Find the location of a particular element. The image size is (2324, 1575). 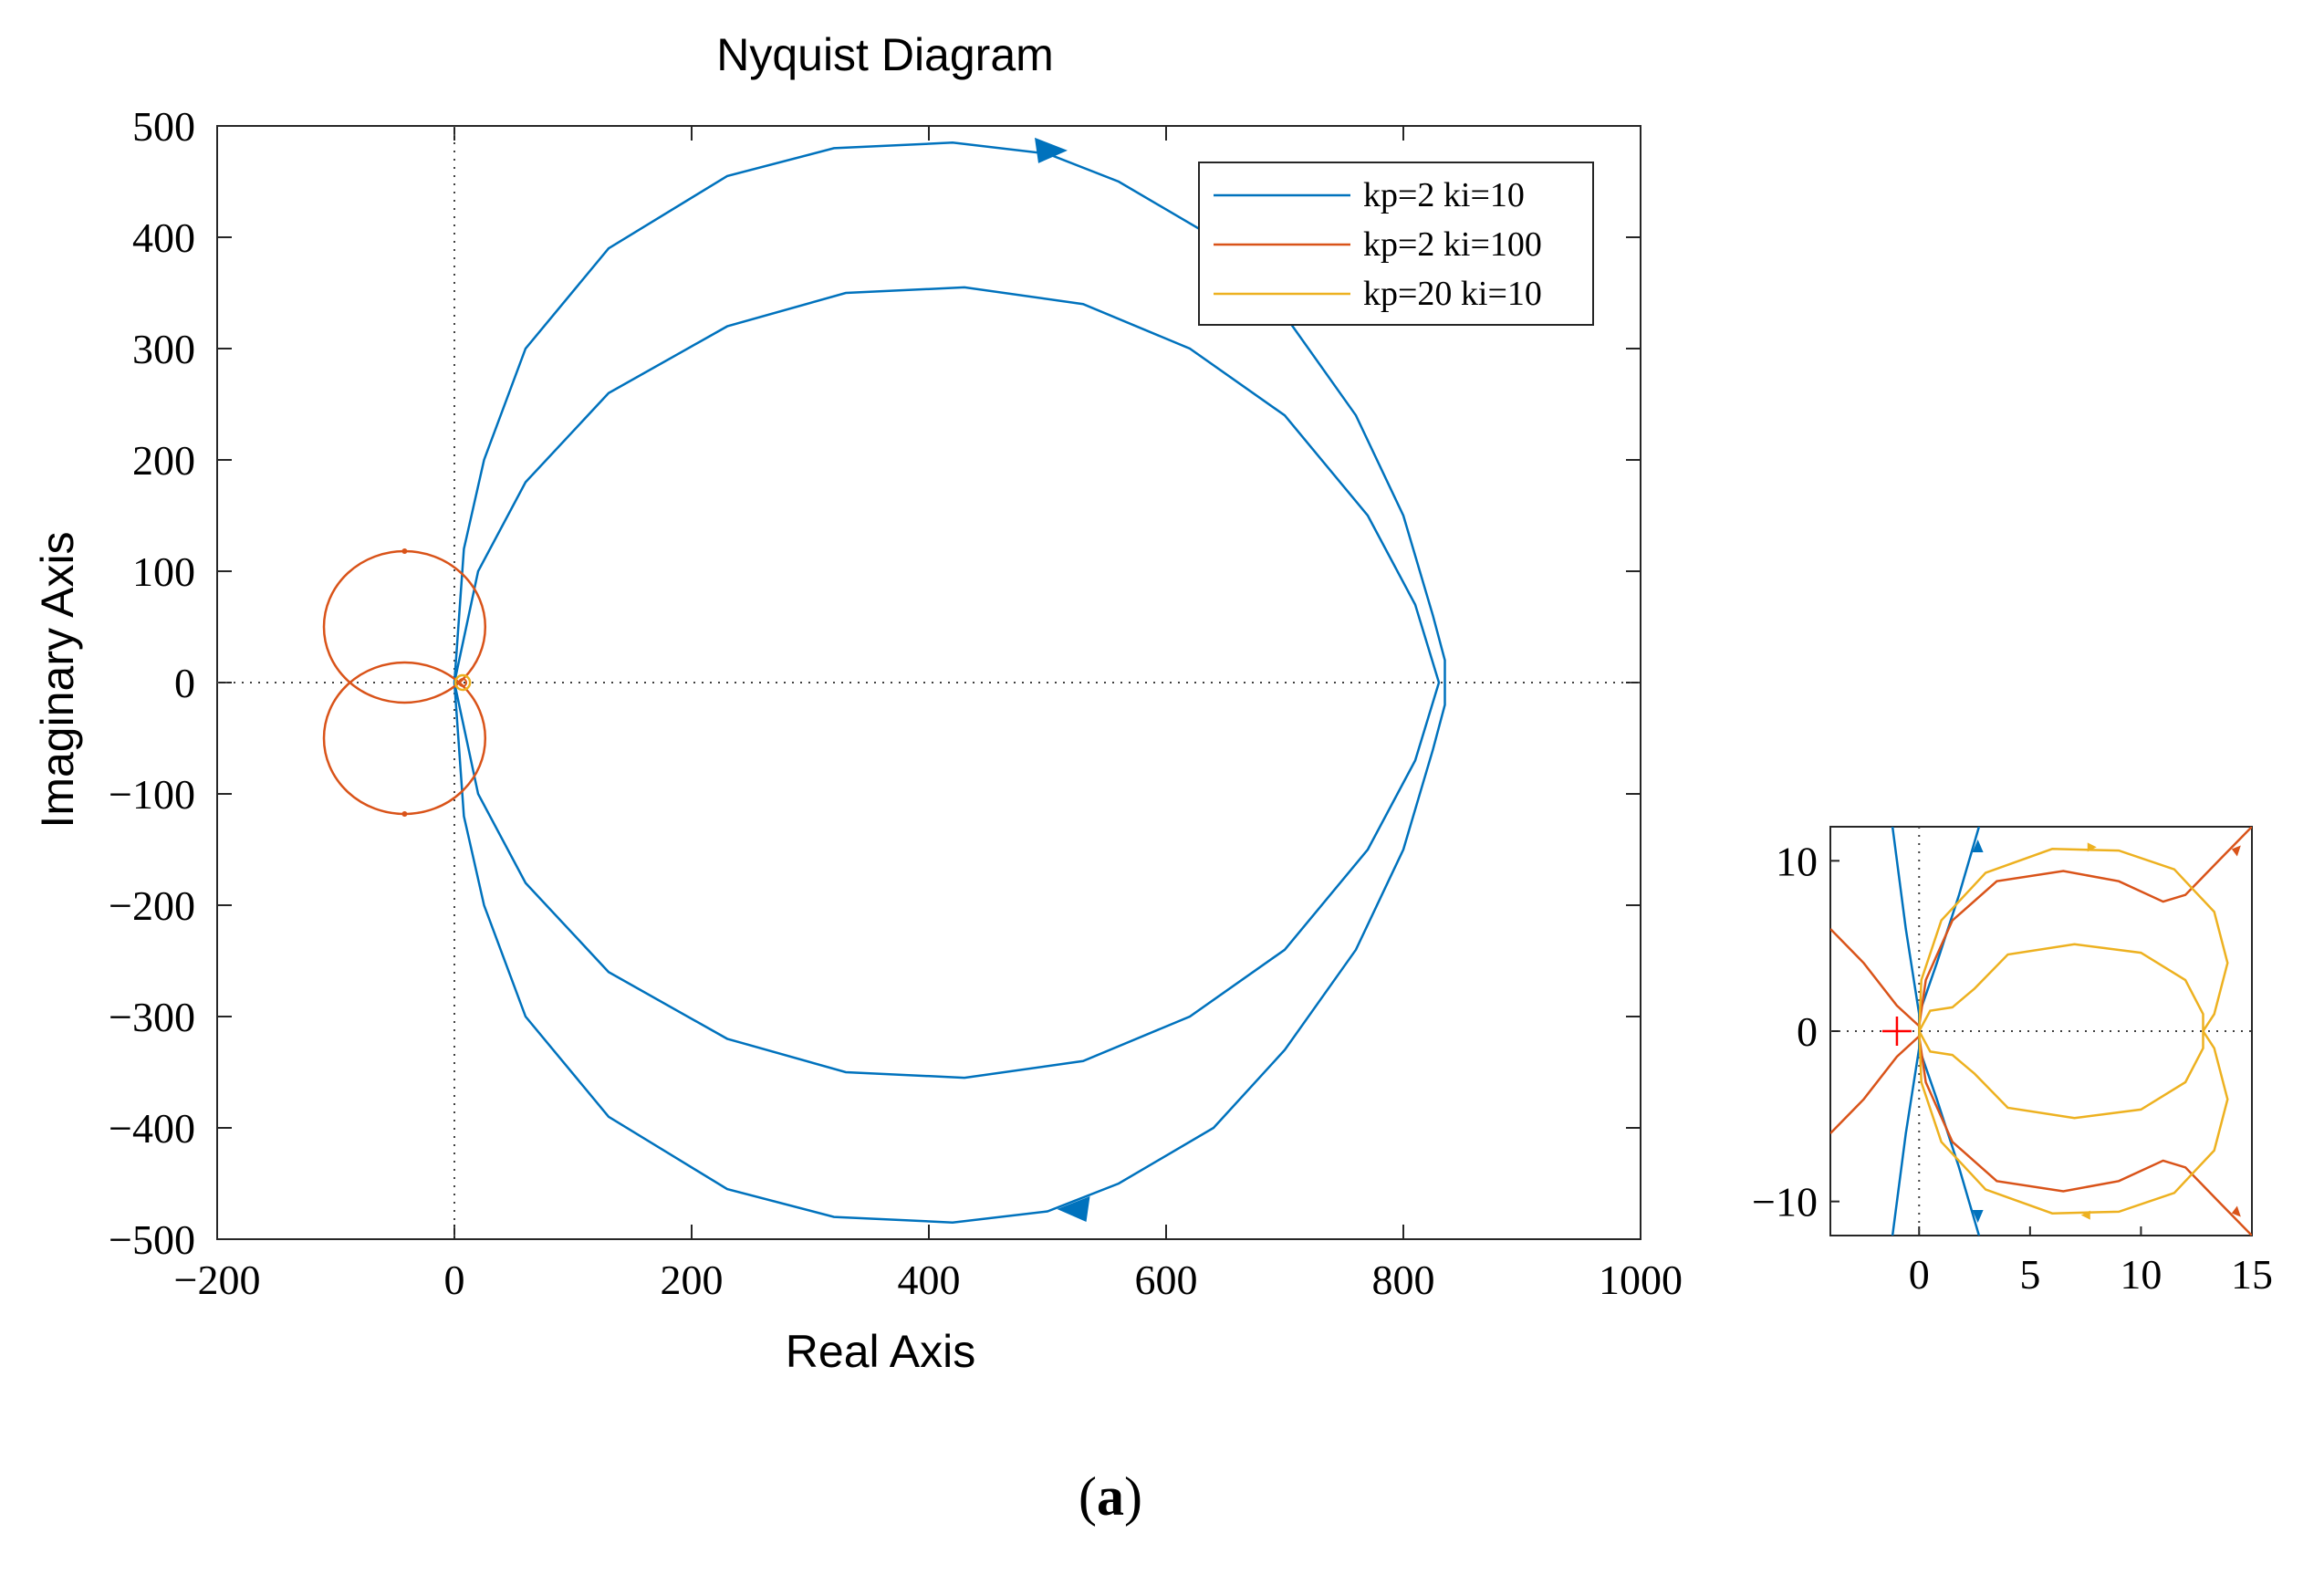

series-2-arrow-upper is located at coordinates (404, 551).